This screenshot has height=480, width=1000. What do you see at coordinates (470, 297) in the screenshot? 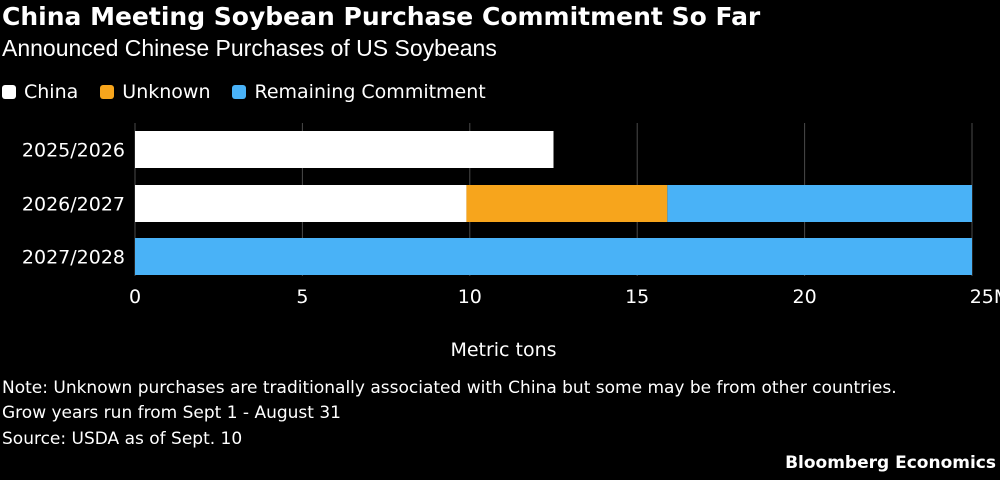
I see `x-tick-label-2: 10` at bounding box center [470, 297].